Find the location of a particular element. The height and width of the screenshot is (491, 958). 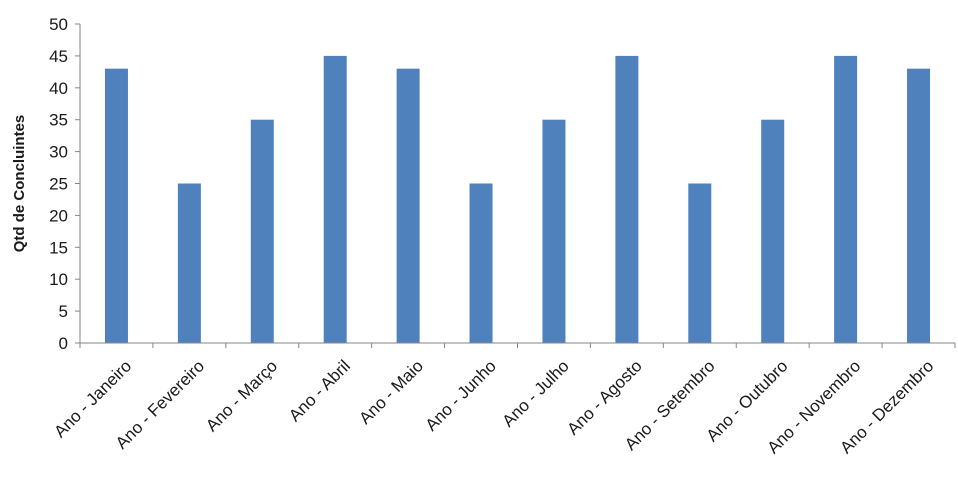

y-axis-label: Qtd de Concluintes is located at coordinates (19, 184).